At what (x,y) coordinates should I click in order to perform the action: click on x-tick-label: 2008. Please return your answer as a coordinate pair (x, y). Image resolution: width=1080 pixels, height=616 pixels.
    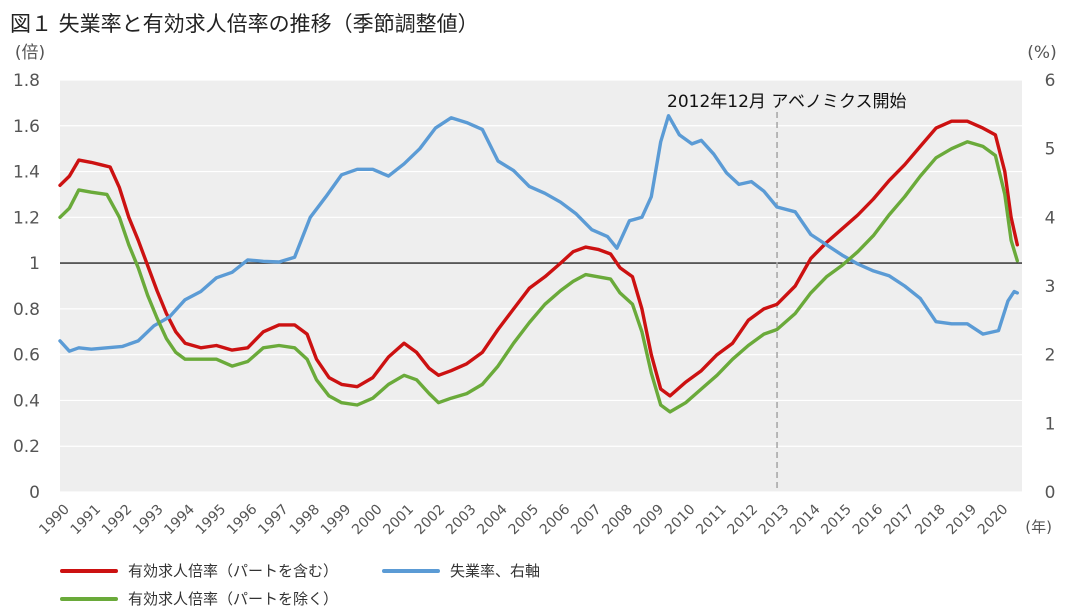
    Looking at the image, I should click on (617, 520).